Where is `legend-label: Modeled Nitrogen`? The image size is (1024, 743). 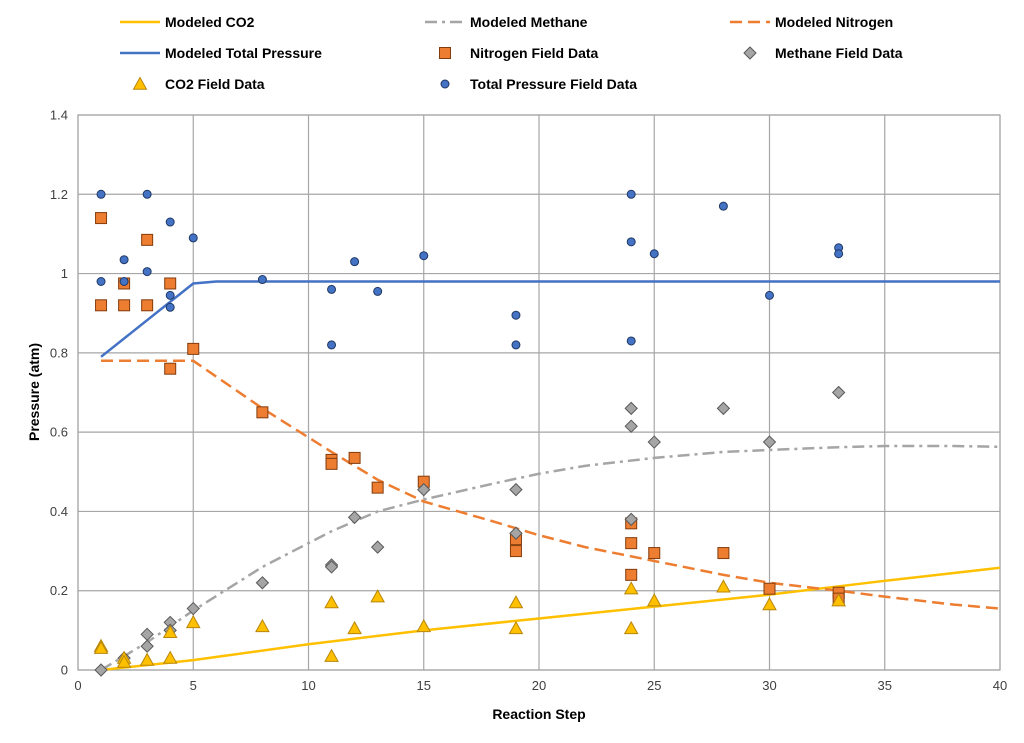
legend-label: Modeled Nitrogen is located at coordinates (834, 22).